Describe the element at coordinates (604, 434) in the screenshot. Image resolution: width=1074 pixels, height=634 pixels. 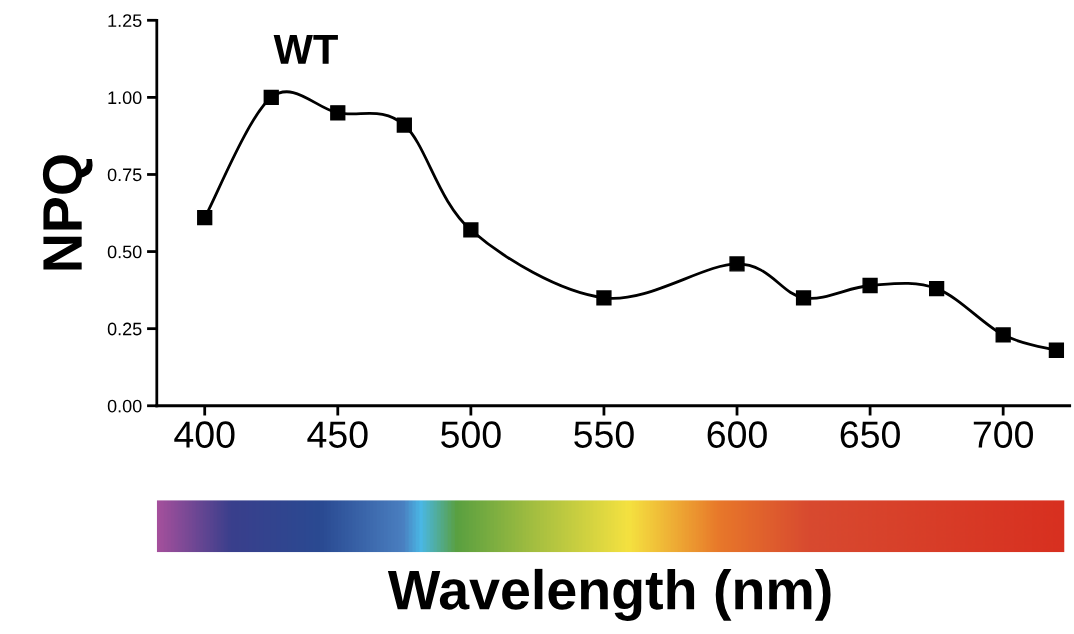
I see `x-tick-label: 550` at that location.